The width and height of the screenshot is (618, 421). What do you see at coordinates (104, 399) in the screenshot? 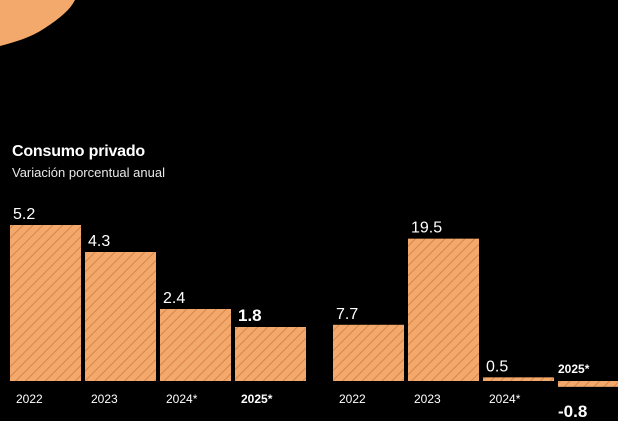
I see `category-label-0-1: 2023` at bounding box center [104, 399].